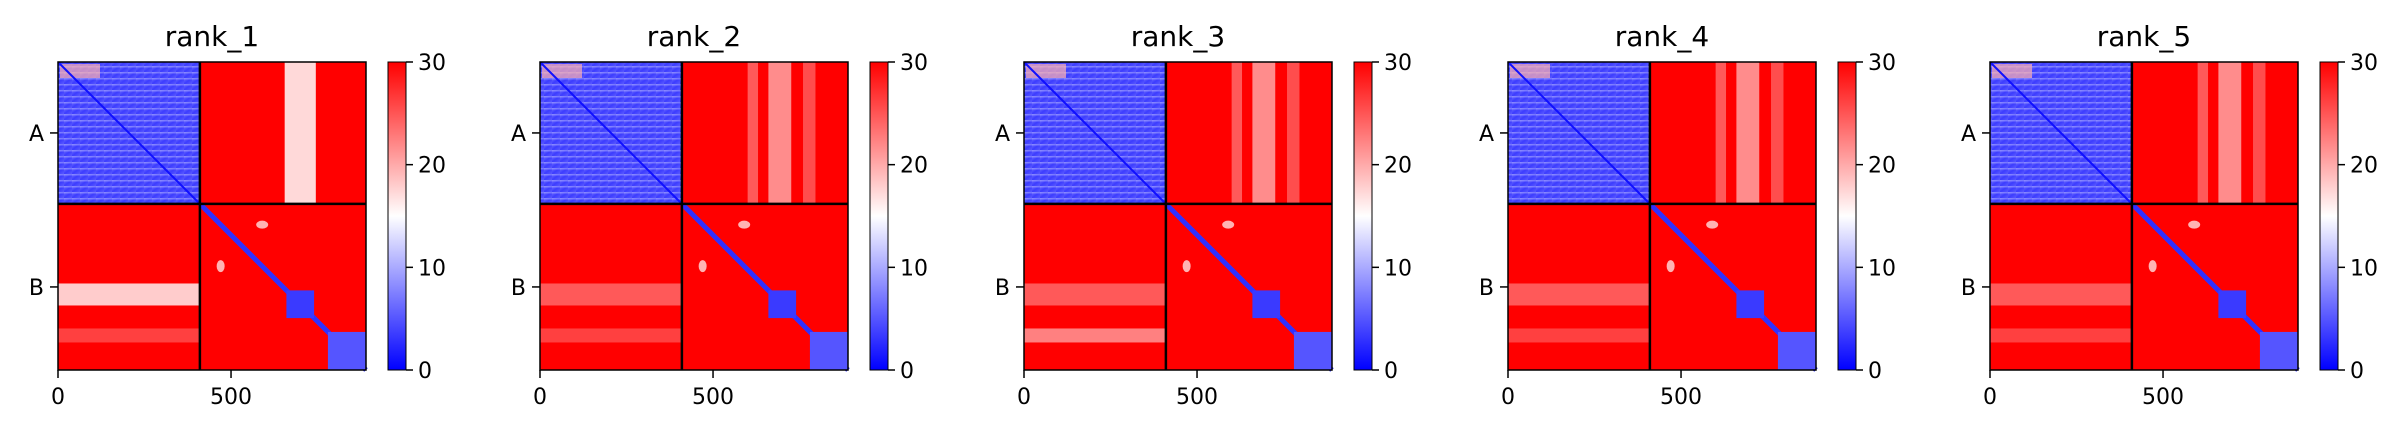 The image size is (2401, 438). What do you see at coordinates (694, 36) in the screenshot?
I see `panel-title: rank_2` at bounding box center [694, 36].